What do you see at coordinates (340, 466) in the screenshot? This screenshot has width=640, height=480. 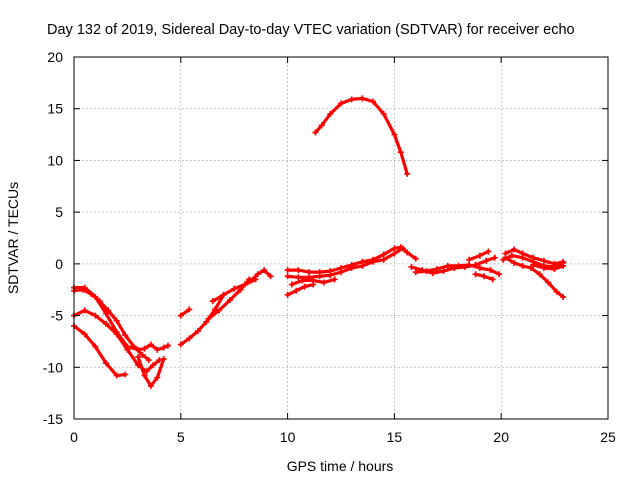 I see `x-axis-label: GPS time / hours` at bounding box center [340, 466].